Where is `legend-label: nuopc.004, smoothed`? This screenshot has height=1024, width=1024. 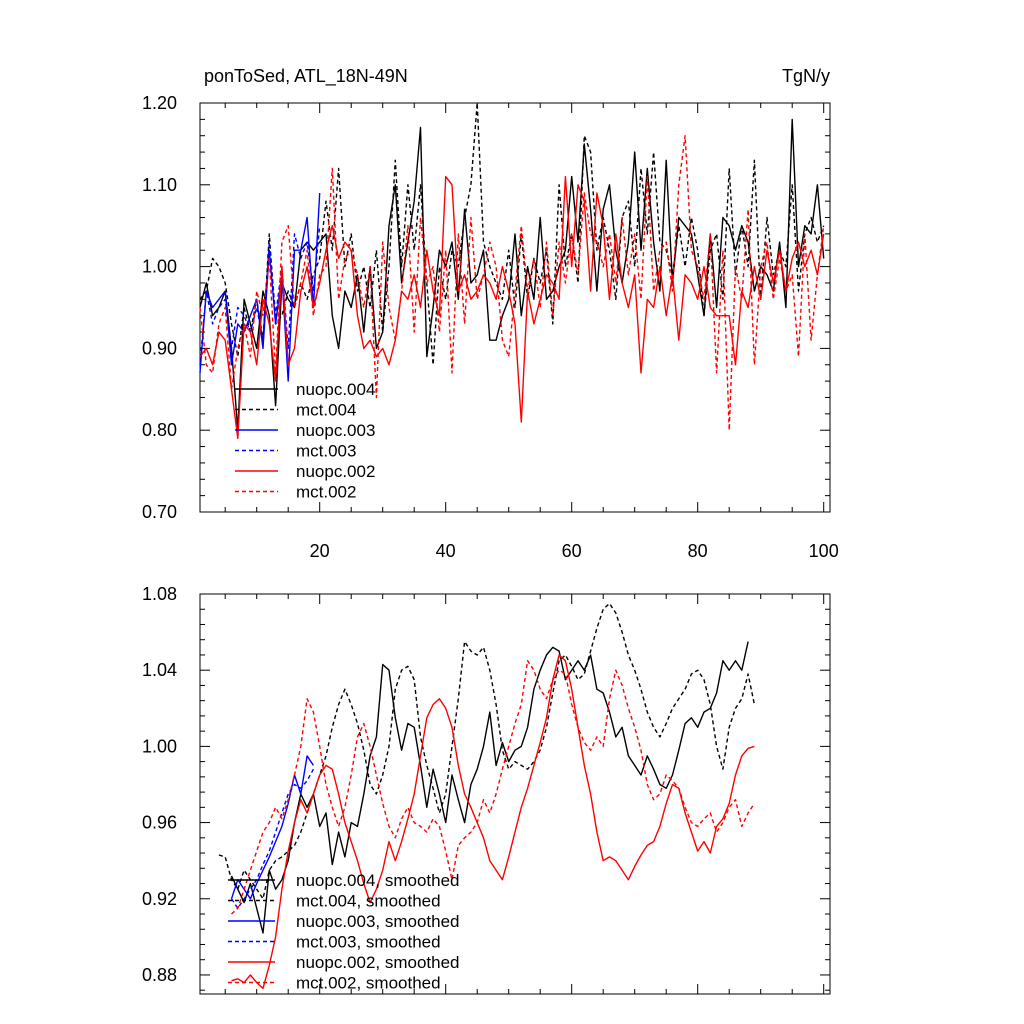 legend-label: nuopc.004, smoothed is located at coordinates (378, 880).